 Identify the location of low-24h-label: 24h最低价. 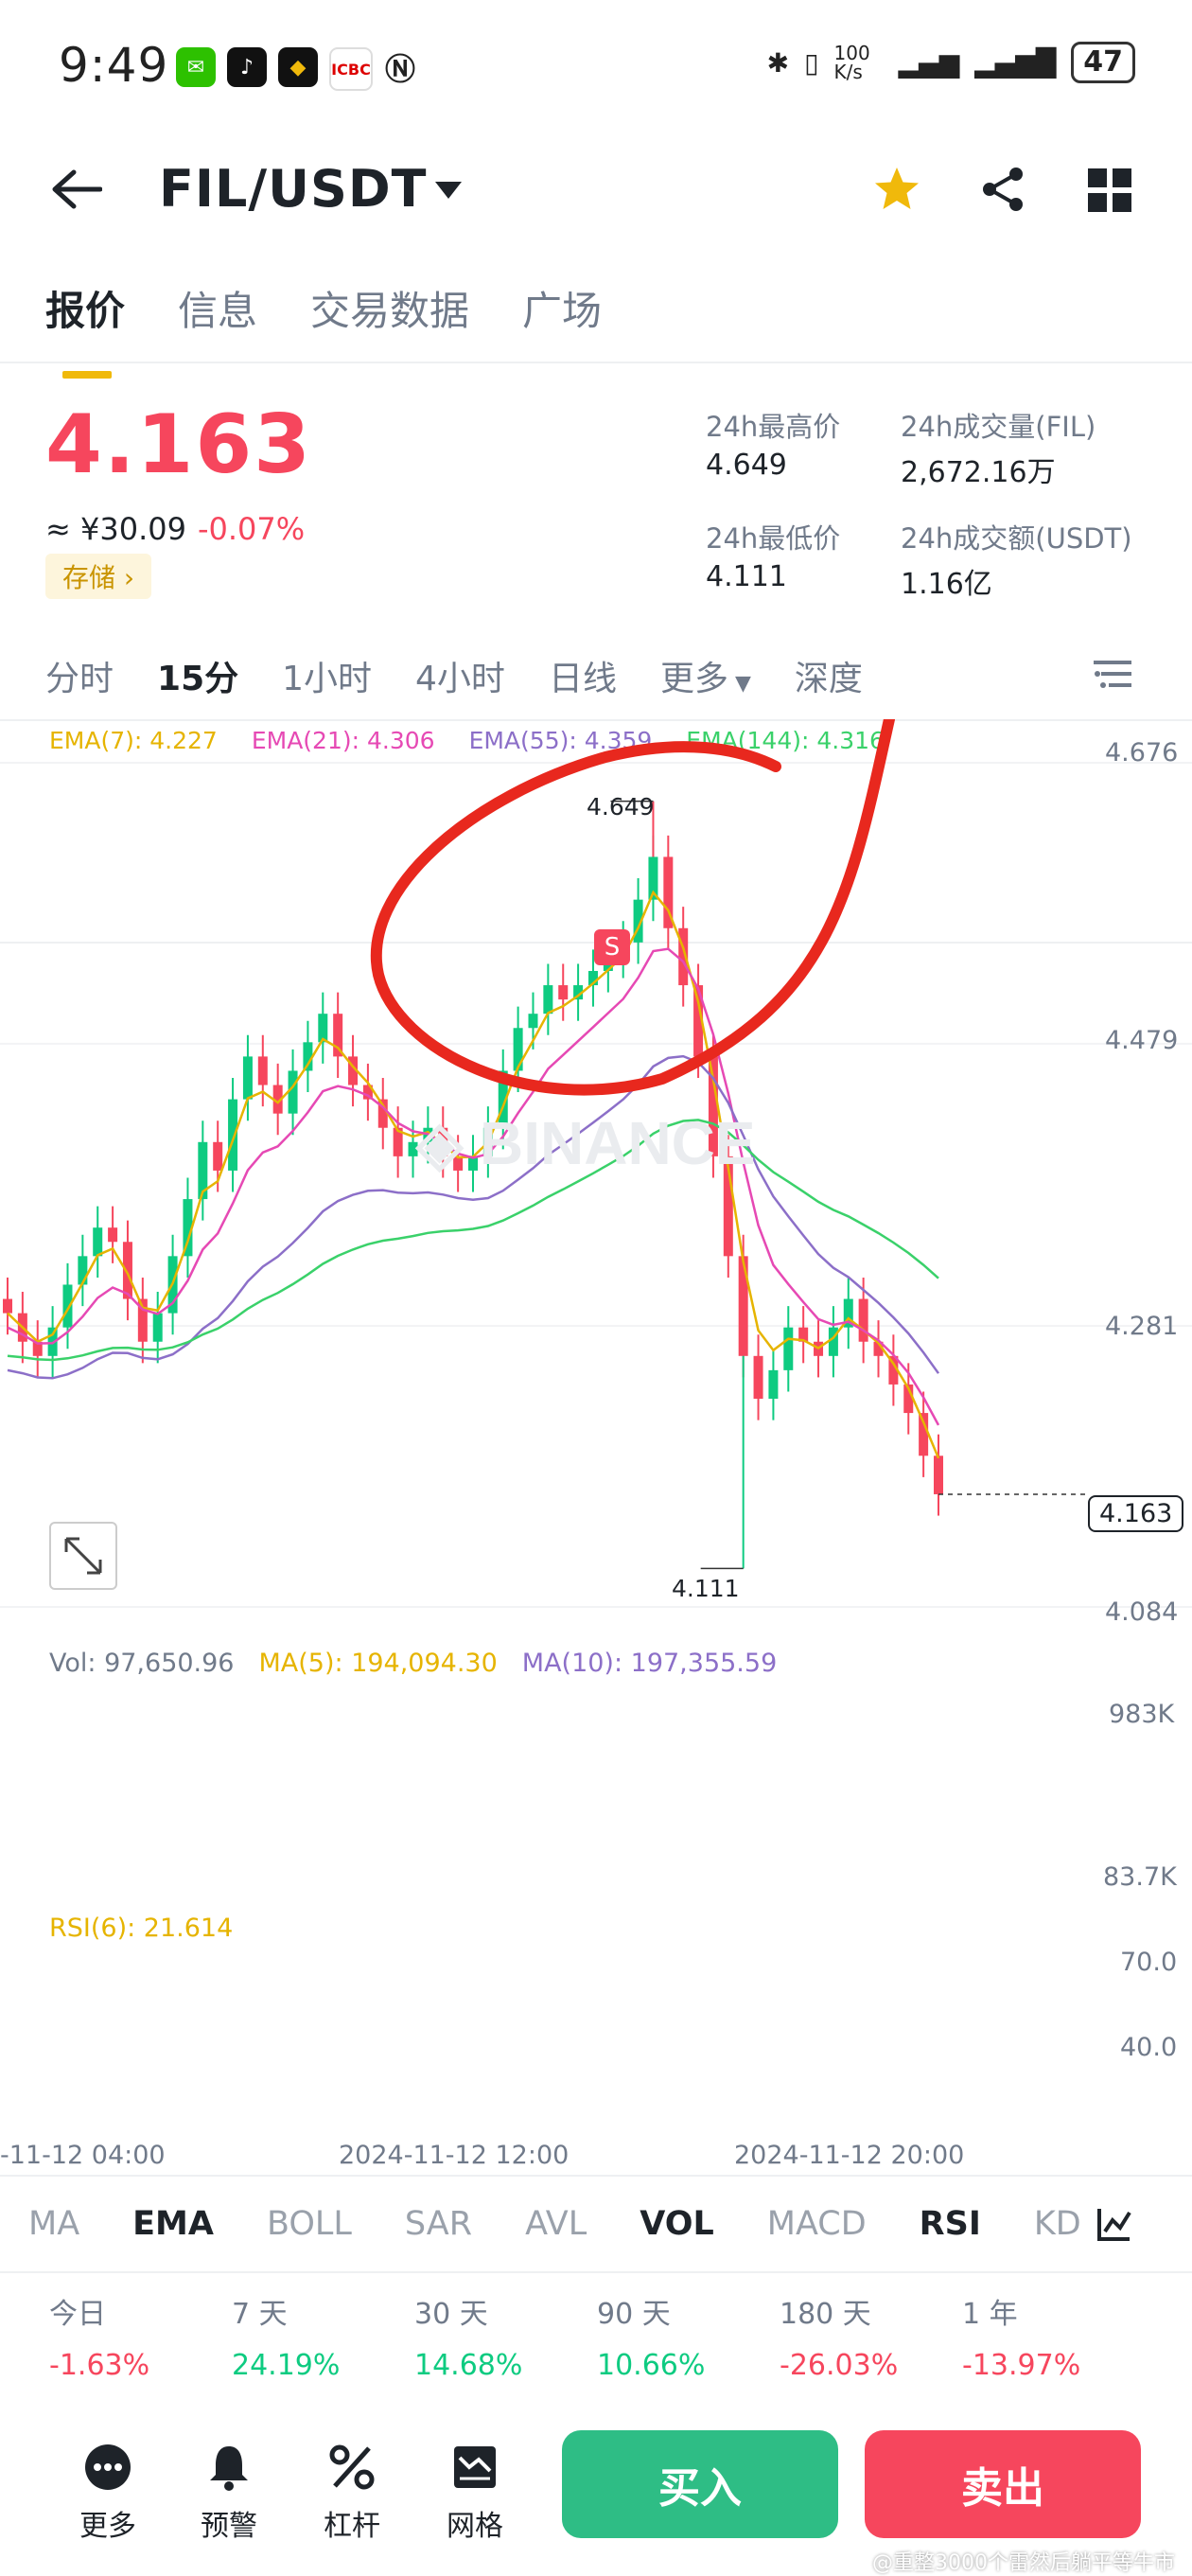
(773, 538).